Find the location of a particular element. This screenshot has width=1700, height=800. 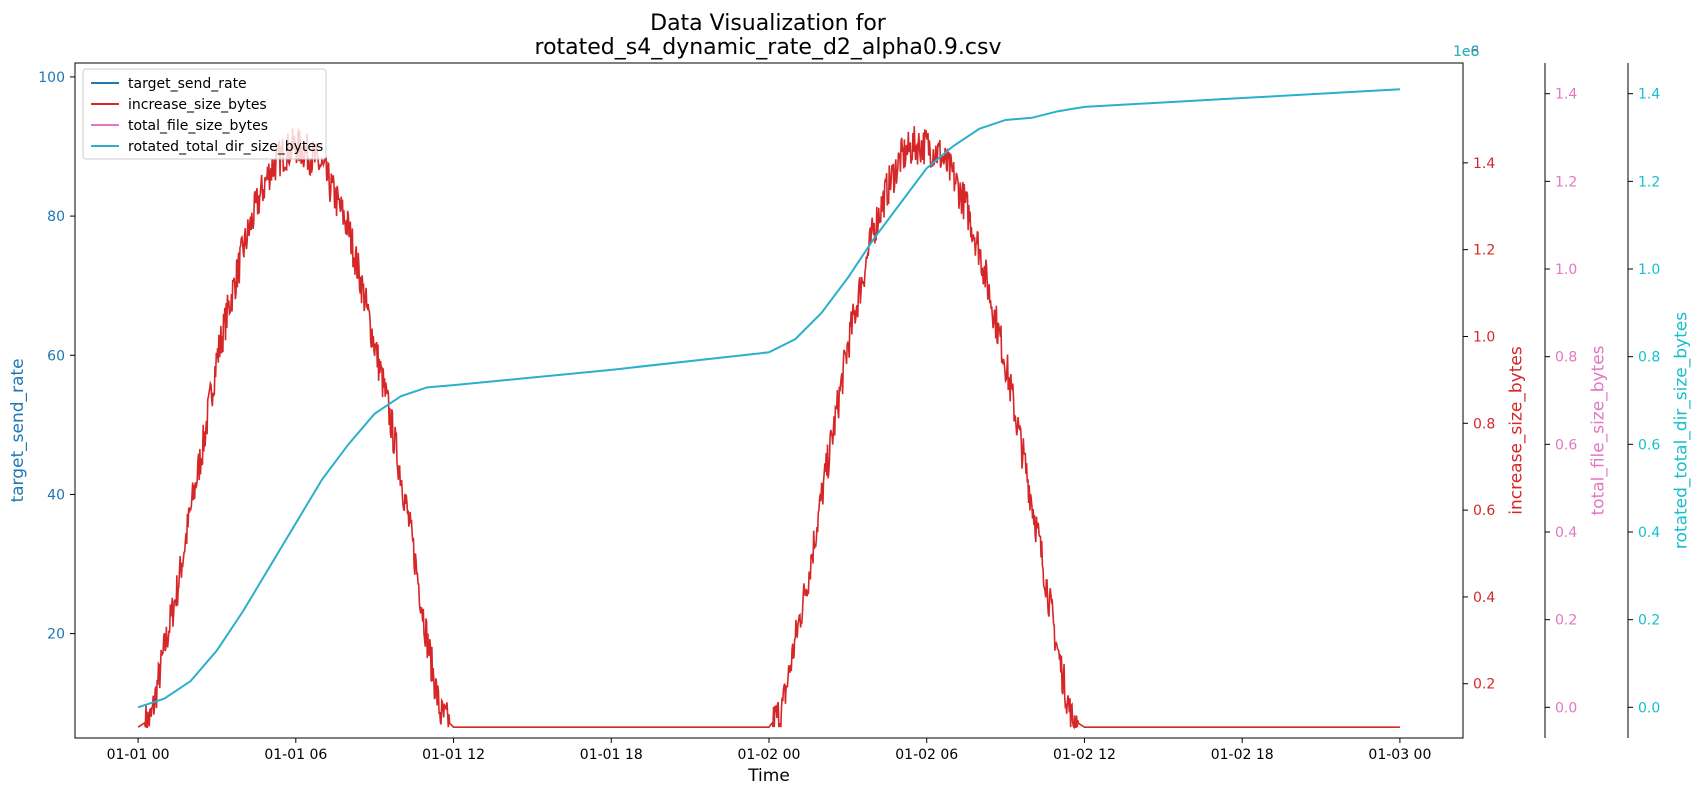

x-tick-label: 01-02 06 is located at coordinates (926, 755).